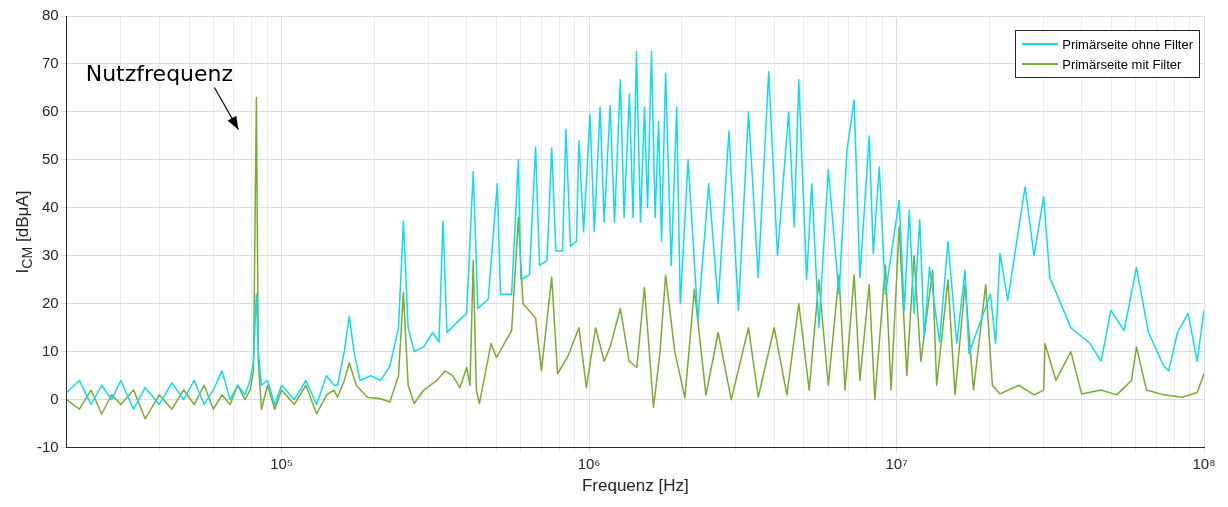 This screenshot has width=1228, height=507. What do you see at coordinates (50, 350) in the screenshot?
I see `y-tick-label: 10` at bounding box center [50, 350].